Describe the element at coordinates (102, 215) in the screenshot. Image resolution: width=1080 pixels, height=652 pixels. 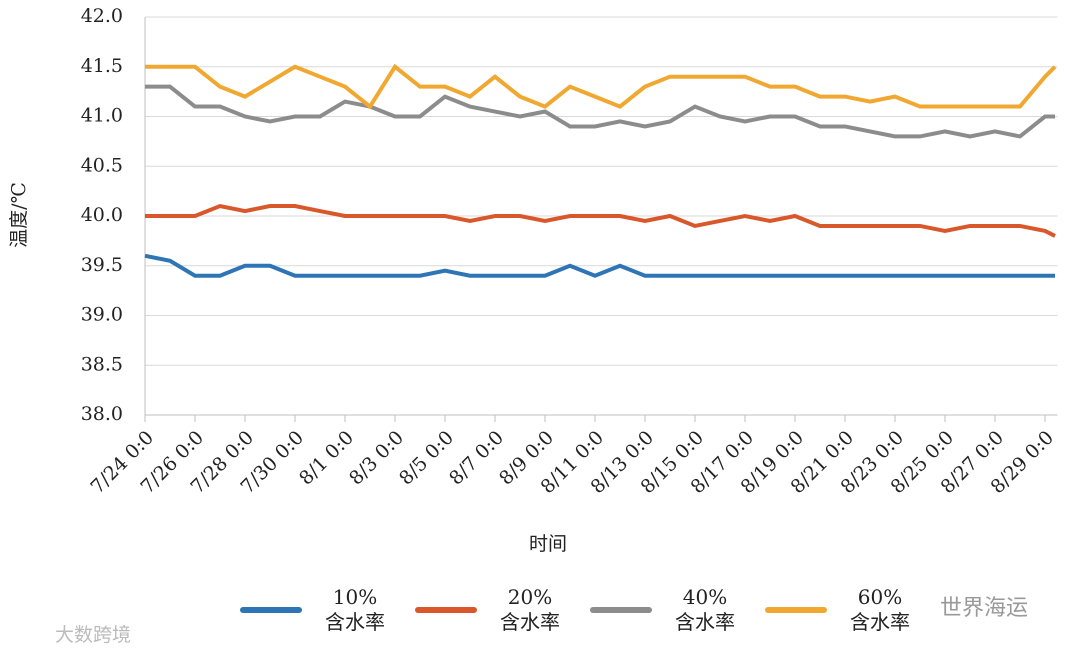
I see `y-tick-label: 40.0` at that location.